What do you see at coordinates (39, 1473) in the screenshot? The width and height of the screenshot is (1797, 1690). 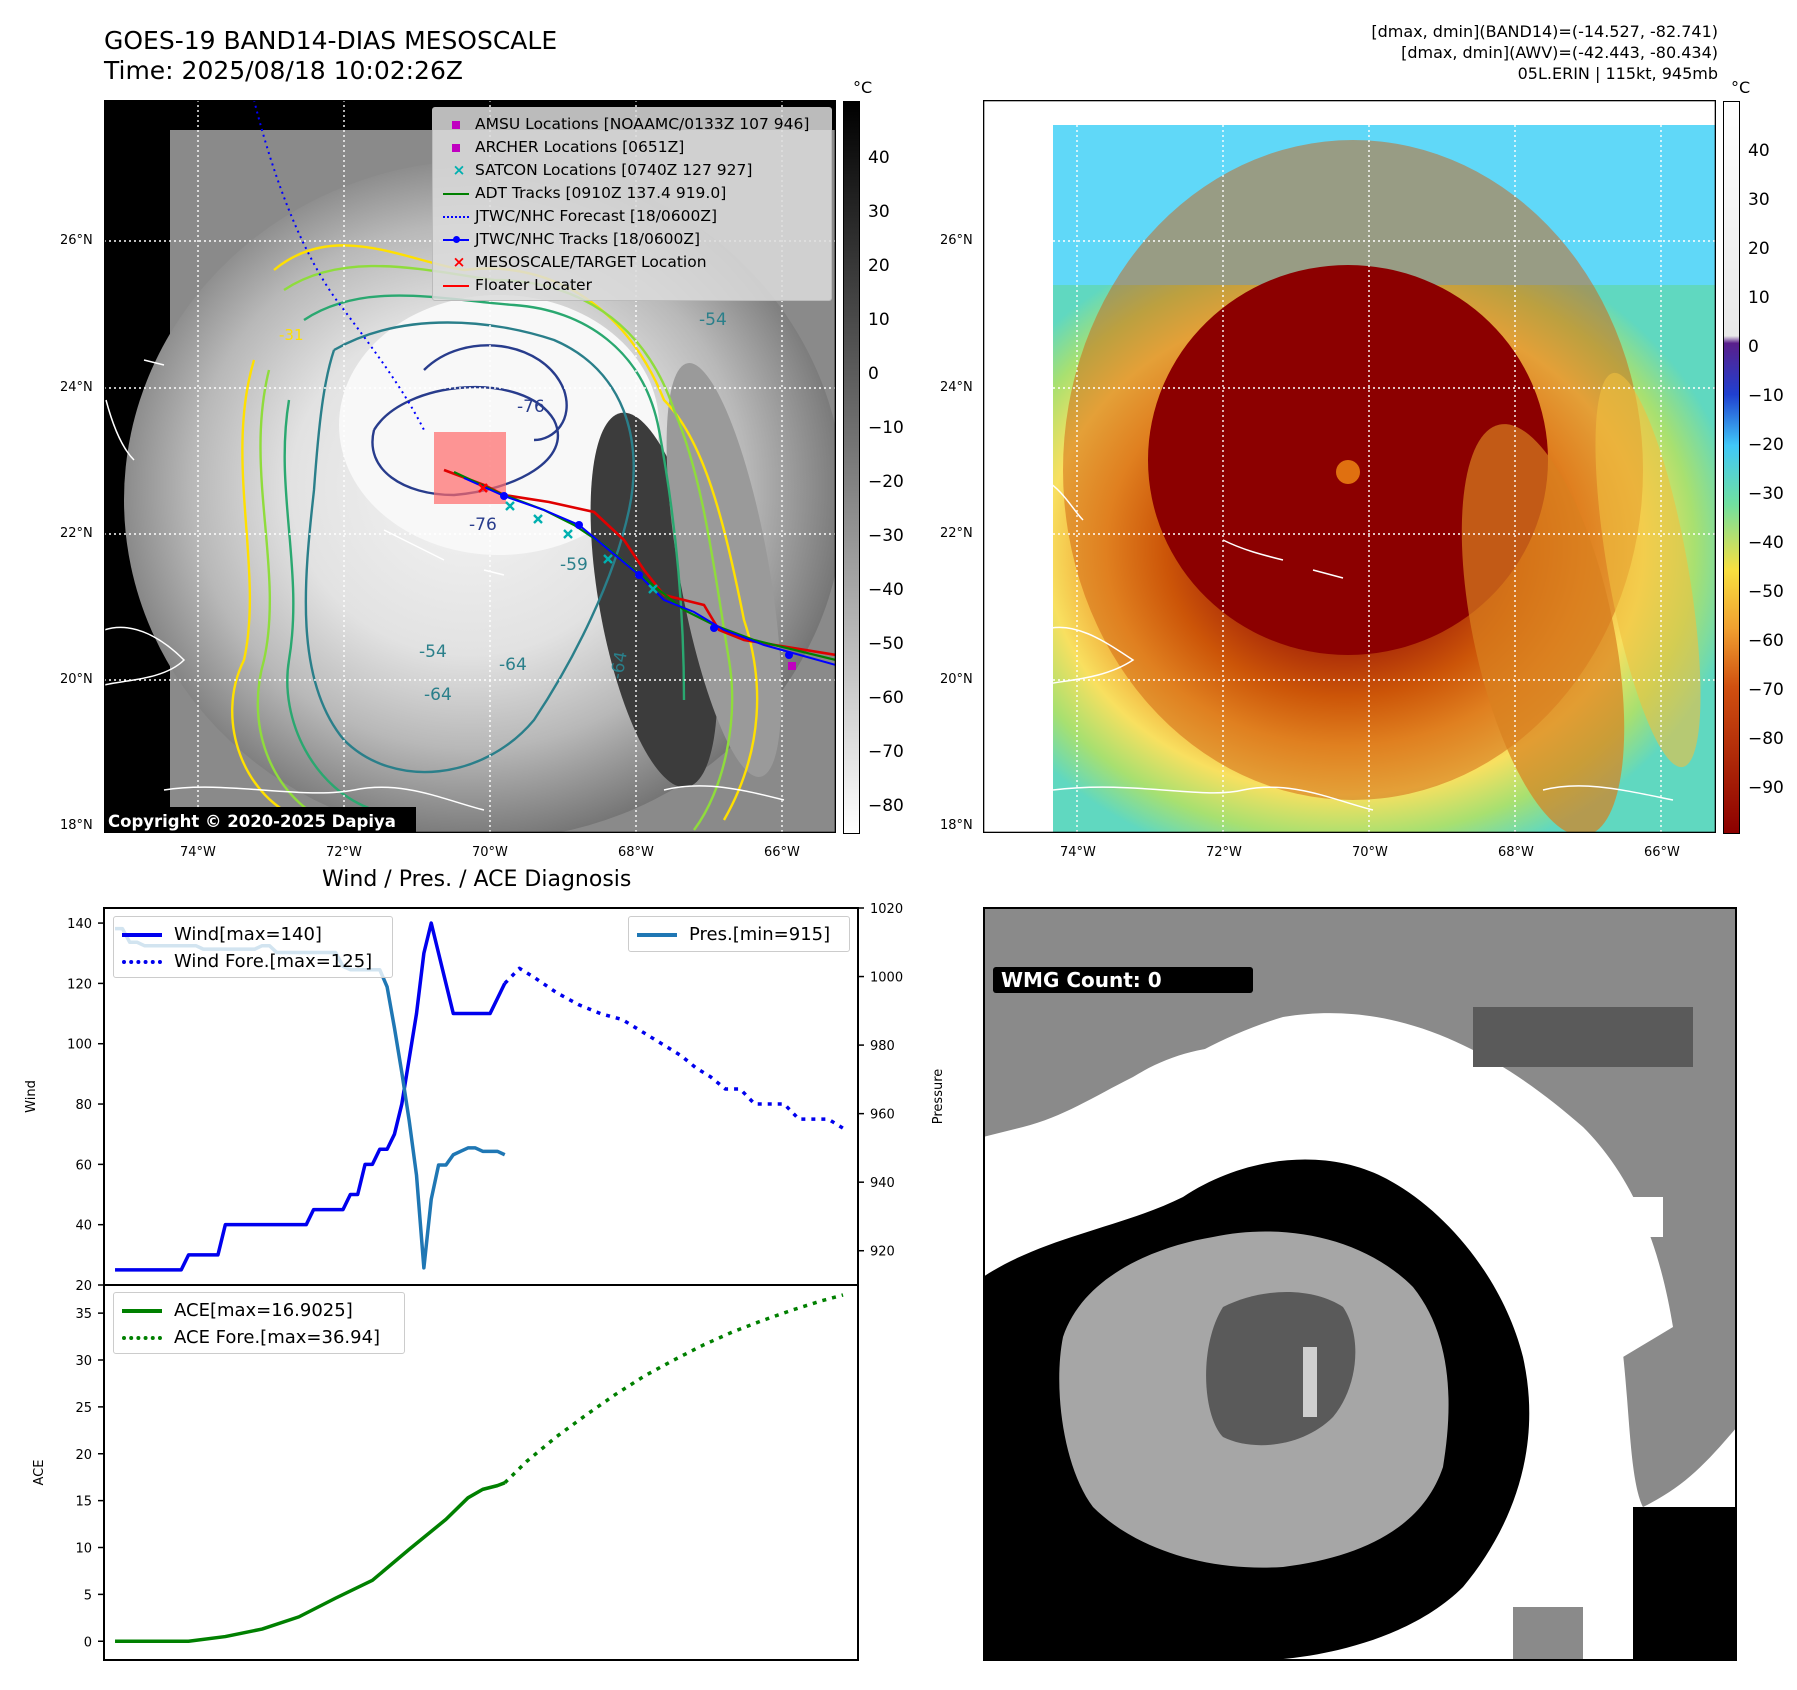 I see `ace-axis-label: ACE` at bounding box center [39, 1473].